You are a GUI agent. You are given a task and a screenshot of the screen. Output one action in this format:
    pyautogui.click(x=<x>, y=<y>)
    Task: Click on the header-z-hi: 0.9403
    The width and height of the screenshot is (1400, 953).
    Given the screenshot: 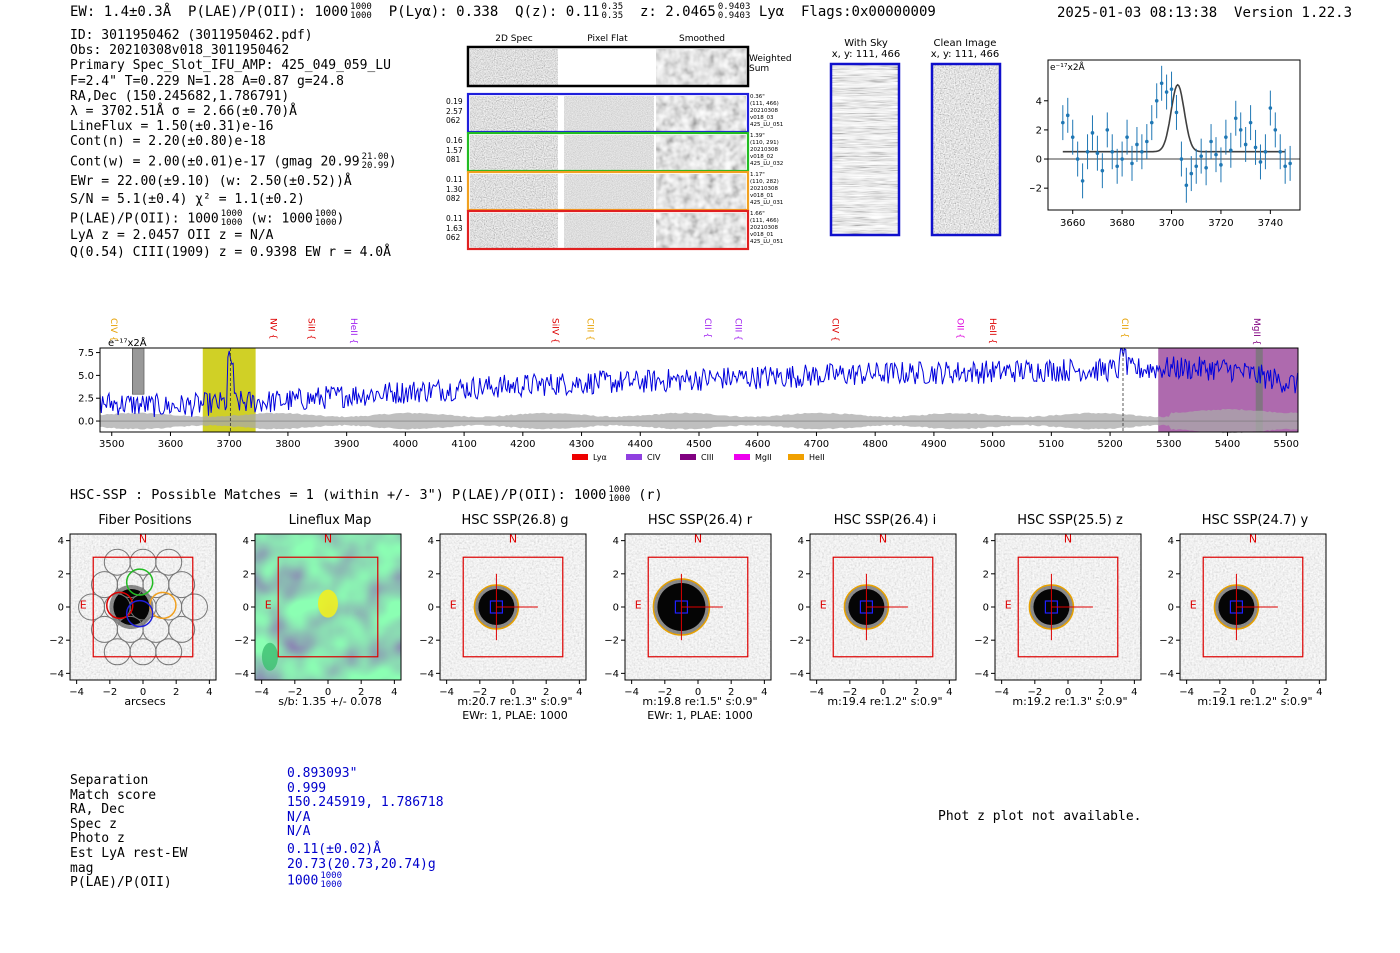 What is the action you would take?
    pyautogui.click(x=734, y=7)
    